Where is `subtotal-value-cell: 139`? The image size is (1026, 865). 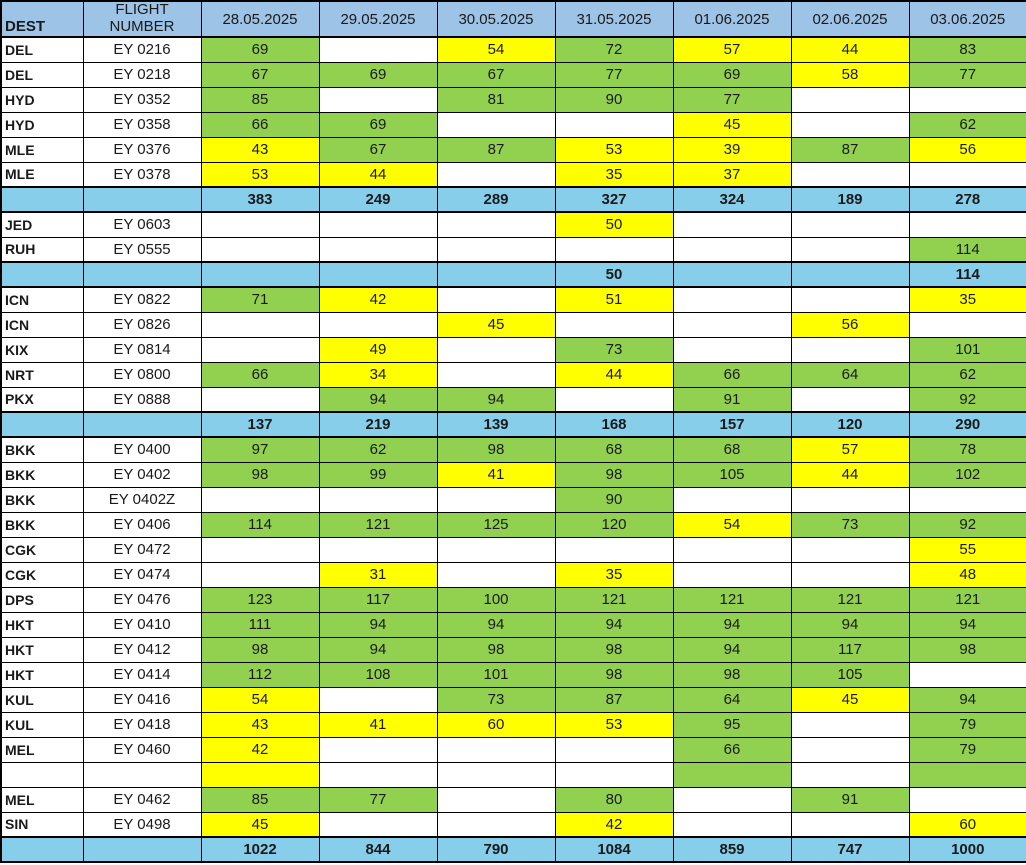
subtotal-value-cell: 139 is located at coordinates (496, 424).